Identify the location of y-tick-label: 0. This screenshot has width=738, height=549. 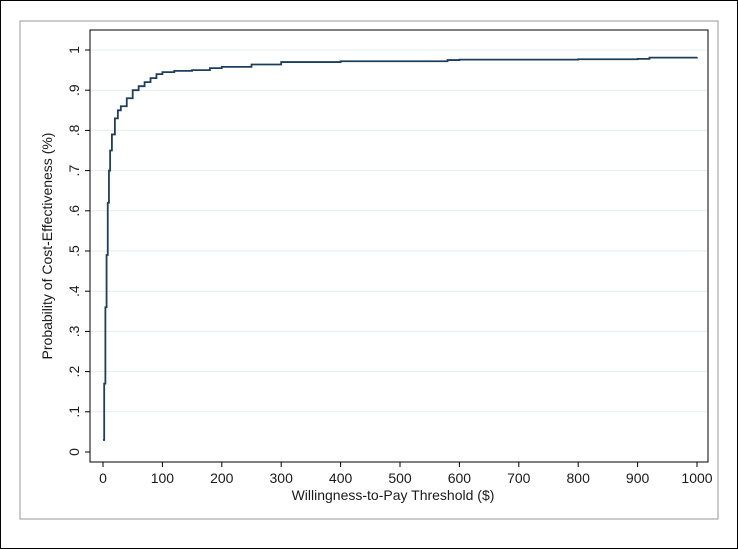
(74, 452).